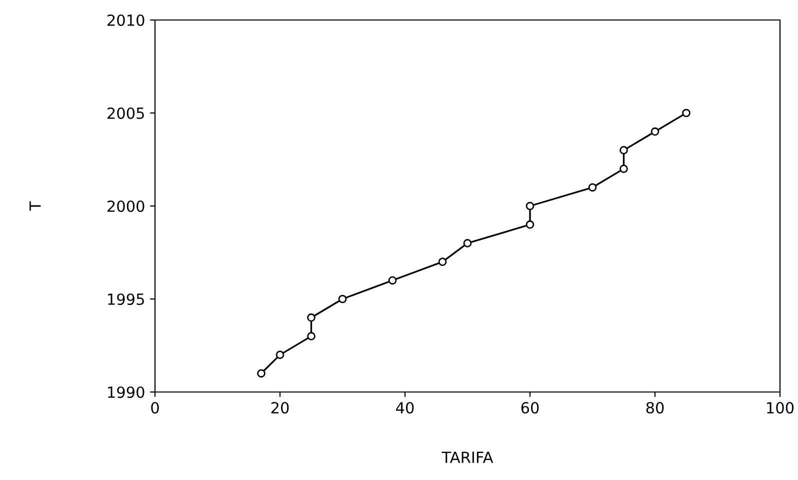 The width and height of the screenshot is (798, 480). What do you see at coordinates (468, 457) in the screenshot?
I see `x-axis-title: TARIFA` at bounding box center [468, 457].